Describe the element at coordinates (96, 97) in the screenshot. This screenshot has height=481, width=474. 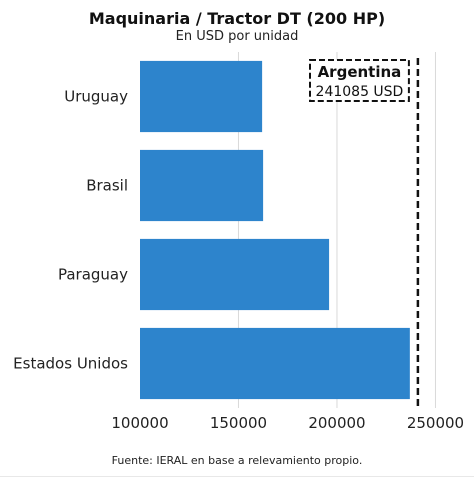
I see `category-label-0: Uruguay` at that location.